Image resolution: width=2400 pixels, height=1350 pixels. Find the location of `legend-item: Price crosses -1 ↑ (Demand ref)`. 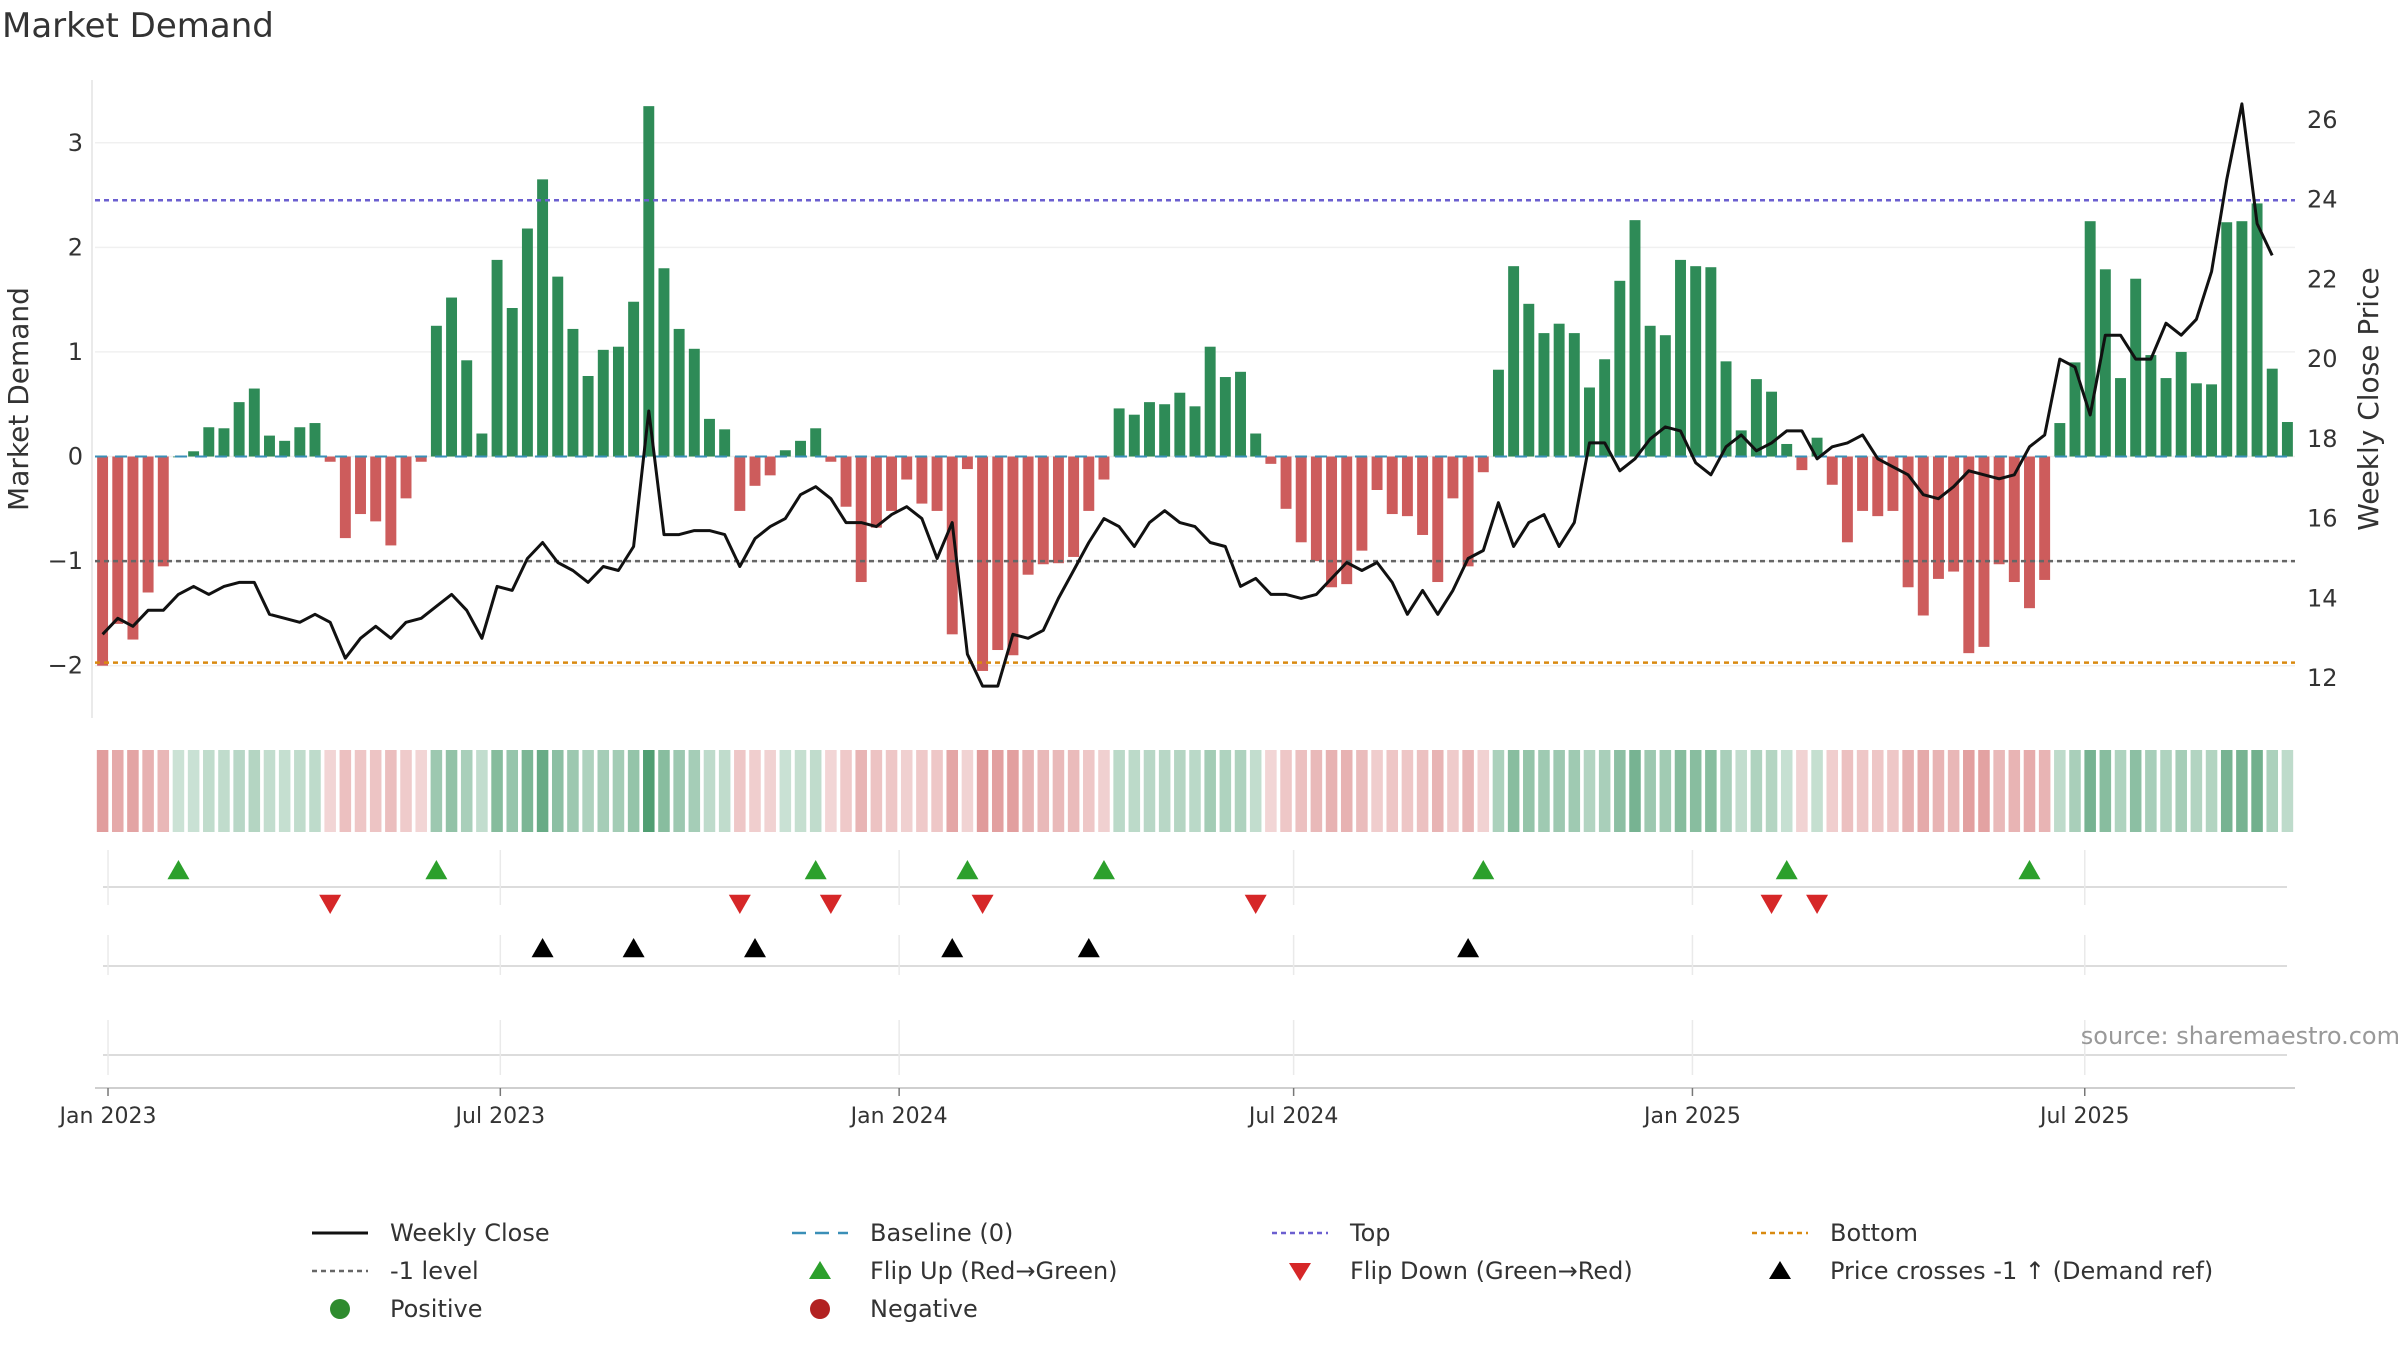

legend-item: Price crosses -1 ↑ (Demand ref) is located at coordinates (1981, 1271).